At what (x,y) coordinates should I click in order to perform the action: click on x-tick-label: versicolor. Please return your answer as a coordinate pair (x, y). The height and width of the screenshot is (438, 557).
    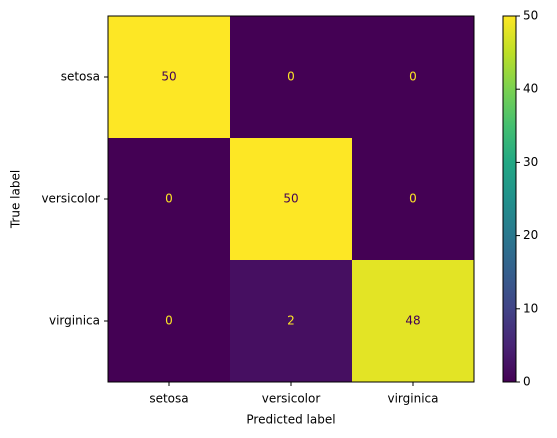
    Looking at the image, I should click on (291, 399).